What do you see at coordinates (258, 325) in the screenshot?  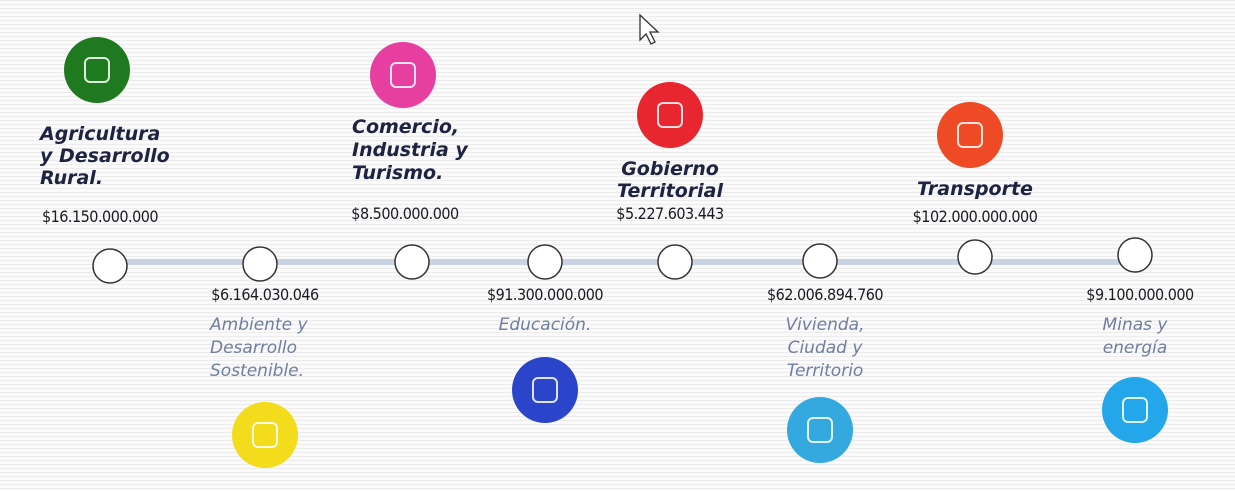 I see `sector-label: Ambiente y` at bounding box center [258, 325].